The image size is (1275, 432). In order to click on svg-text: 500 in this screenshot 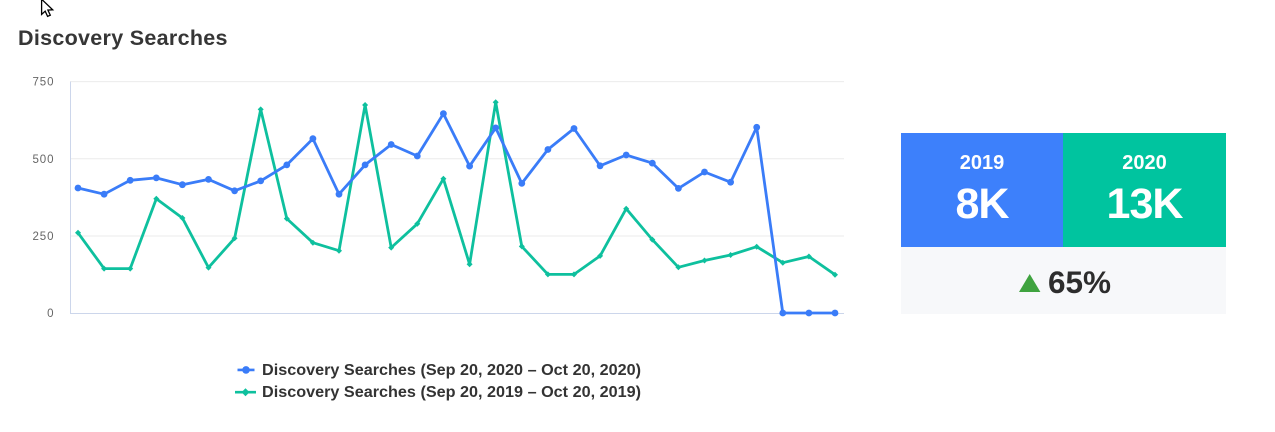, I will do `click(44, 160)`.